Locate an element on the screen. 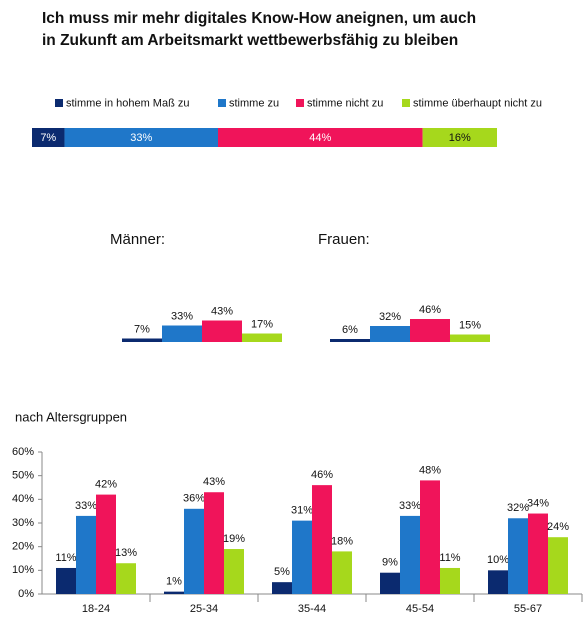 Image resolution: width=585 pixels, height=627 pixels. data-label: 18% is located at coordinates (342, 541).